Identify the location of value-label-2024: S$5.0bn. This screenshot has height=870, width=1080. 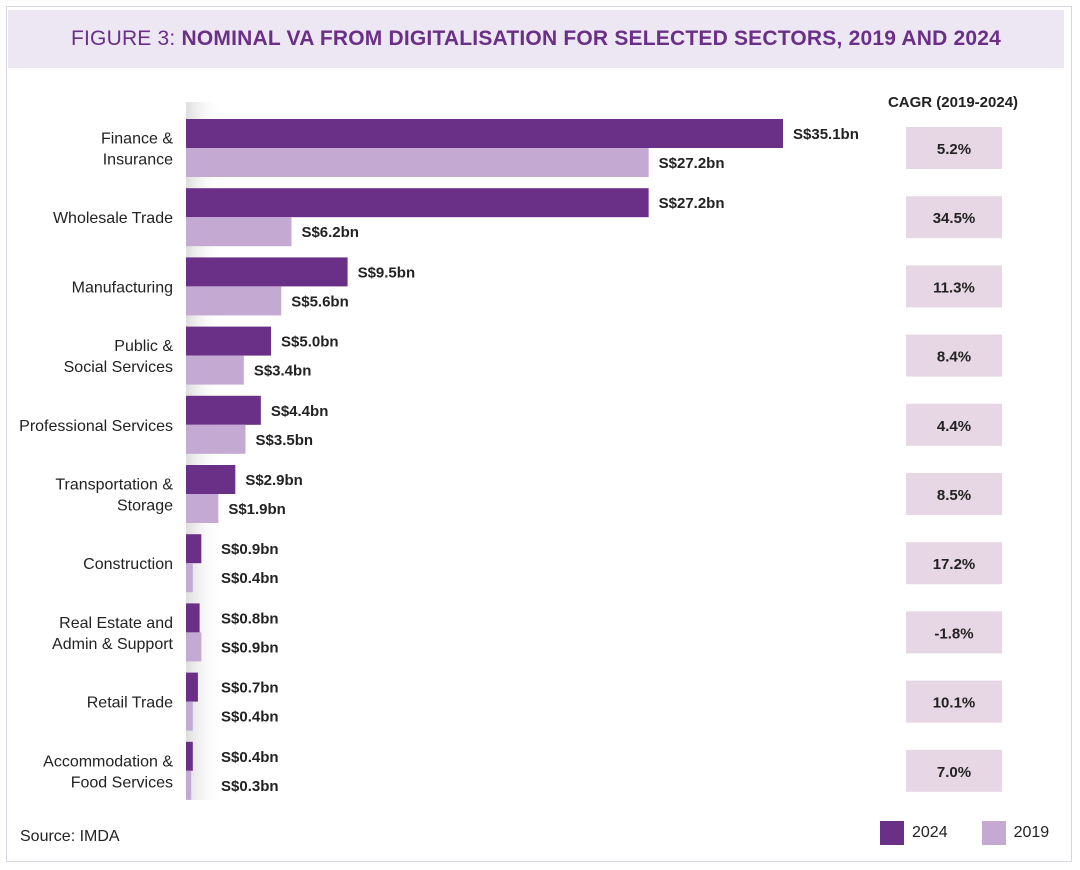
(310, 342).